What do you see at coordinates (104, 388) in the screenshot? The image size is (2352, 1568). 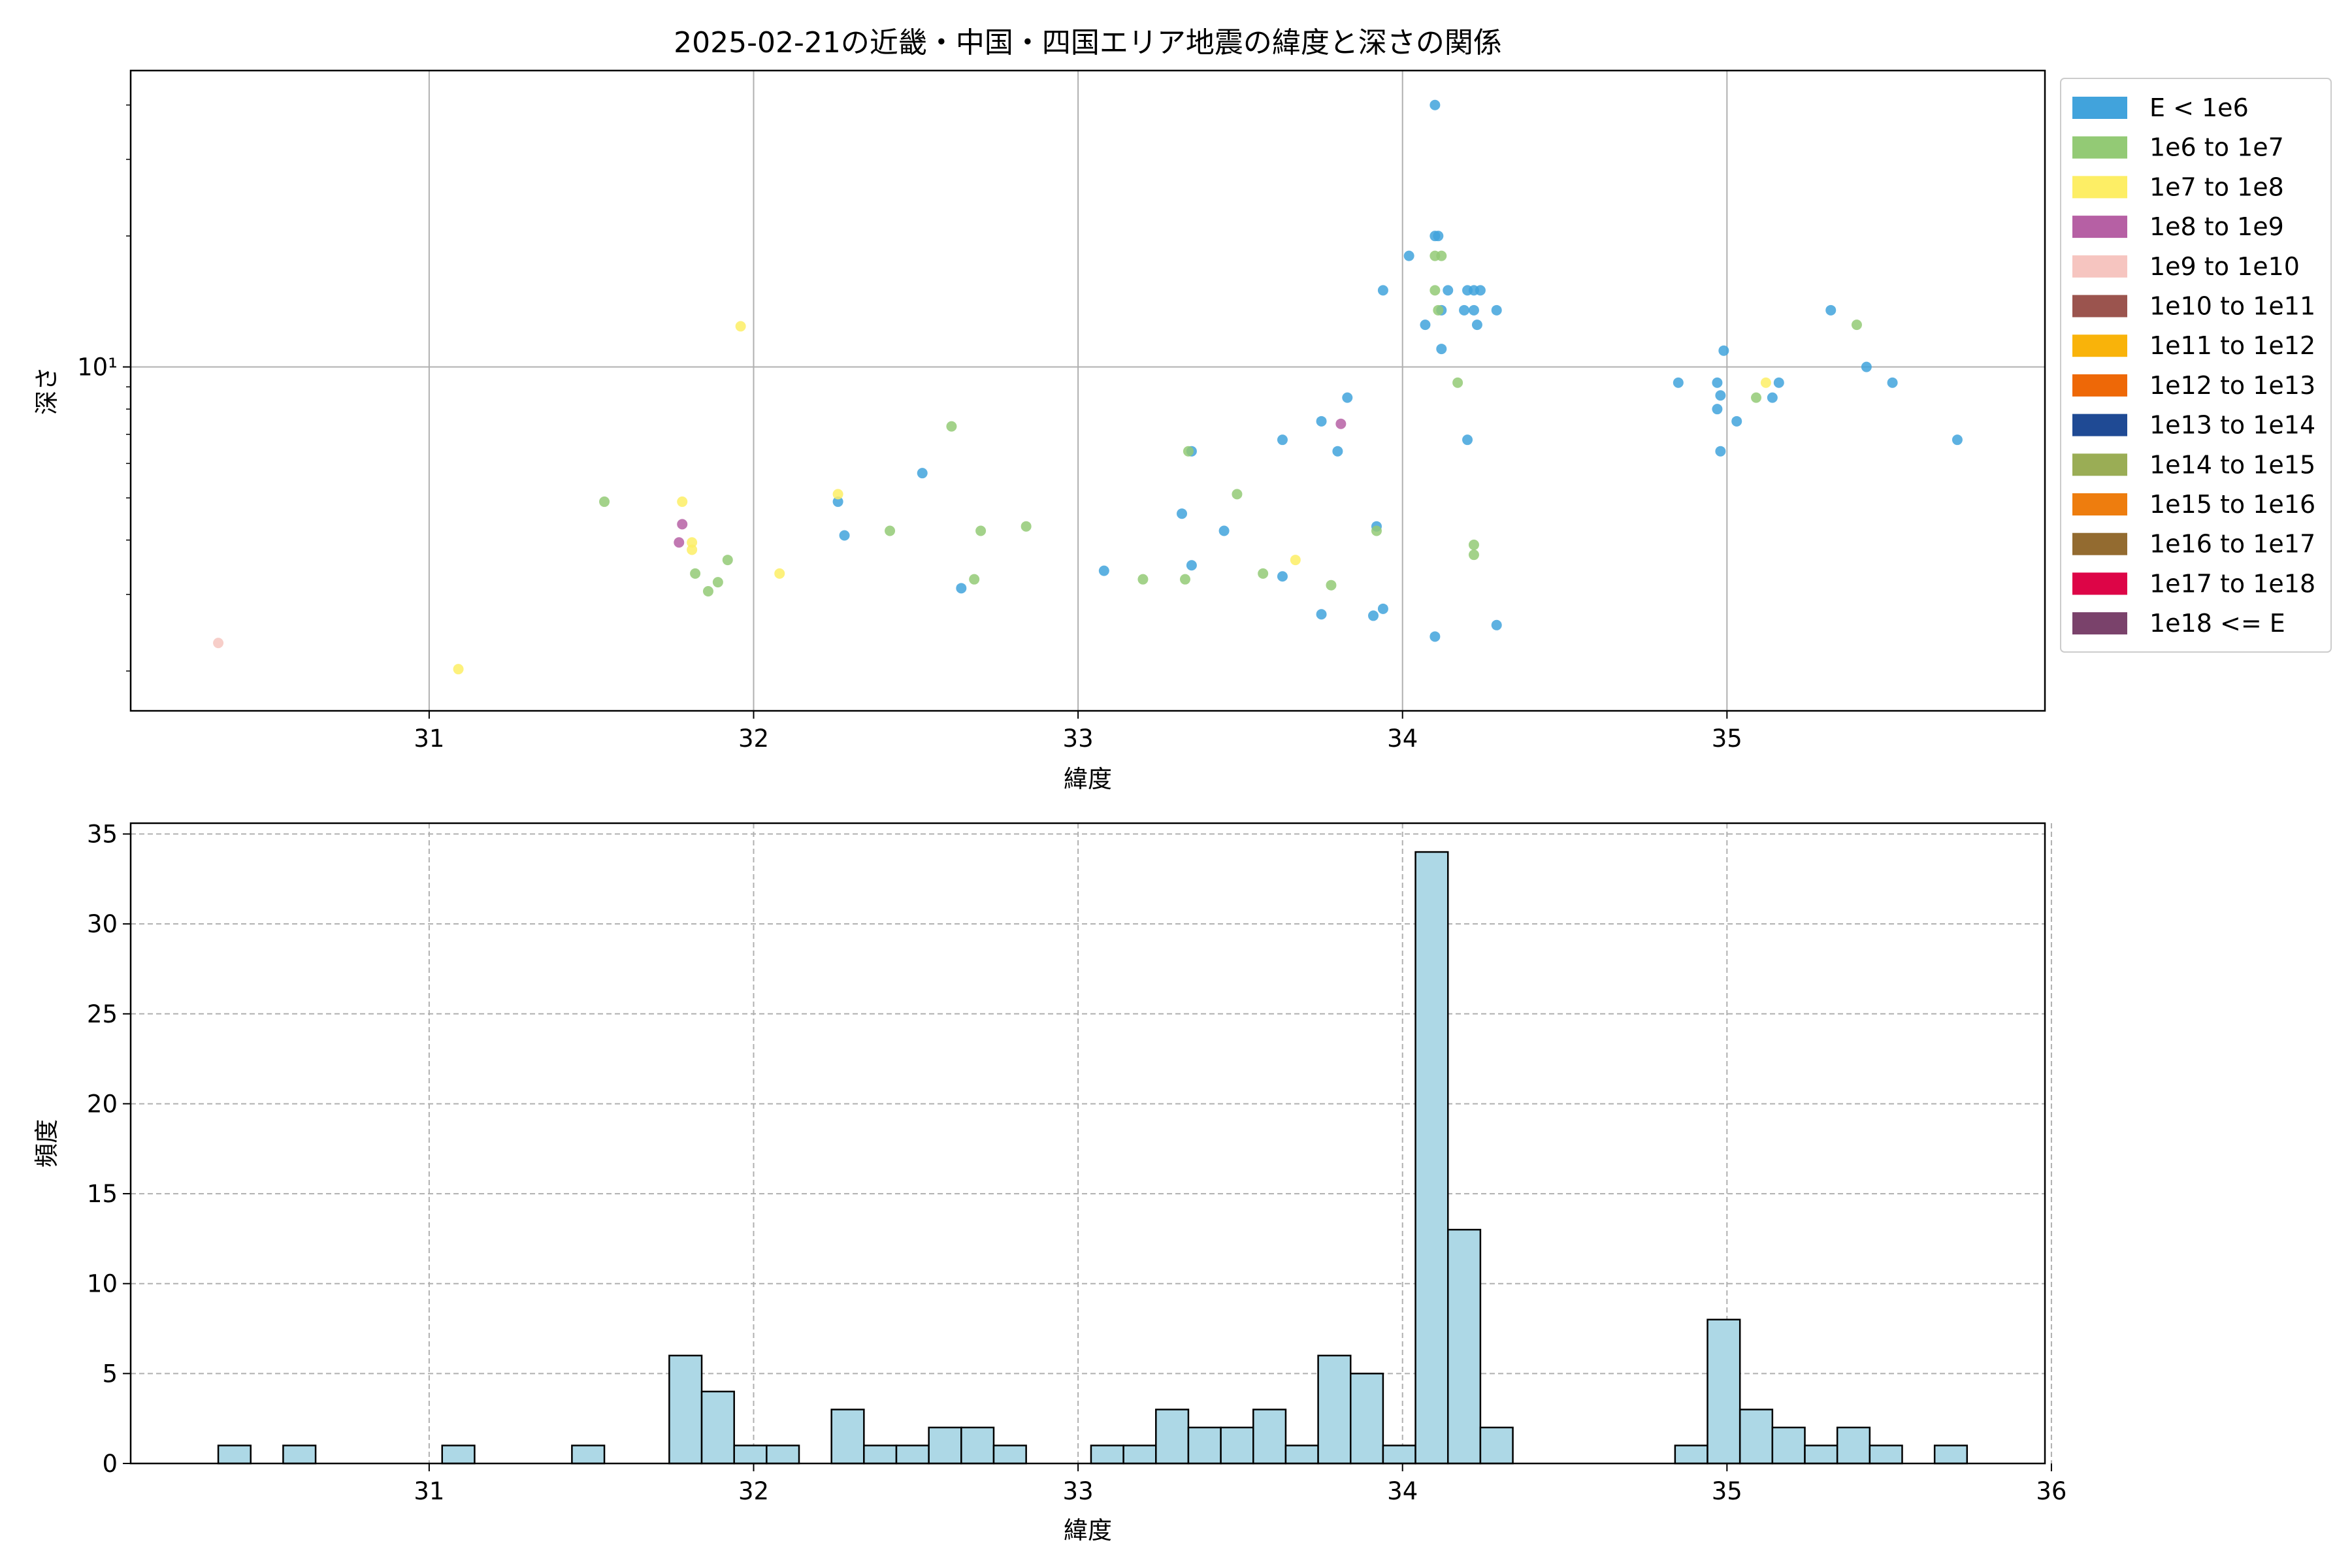 I see `scatter-y-ticks: 10¹` at bounding box center [104, 388].